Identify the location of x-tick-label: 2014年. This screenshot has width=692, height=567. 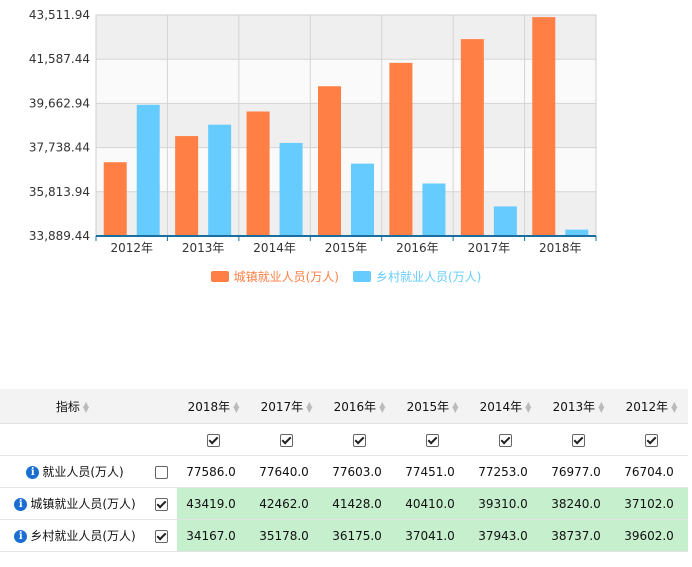
(274, 248).